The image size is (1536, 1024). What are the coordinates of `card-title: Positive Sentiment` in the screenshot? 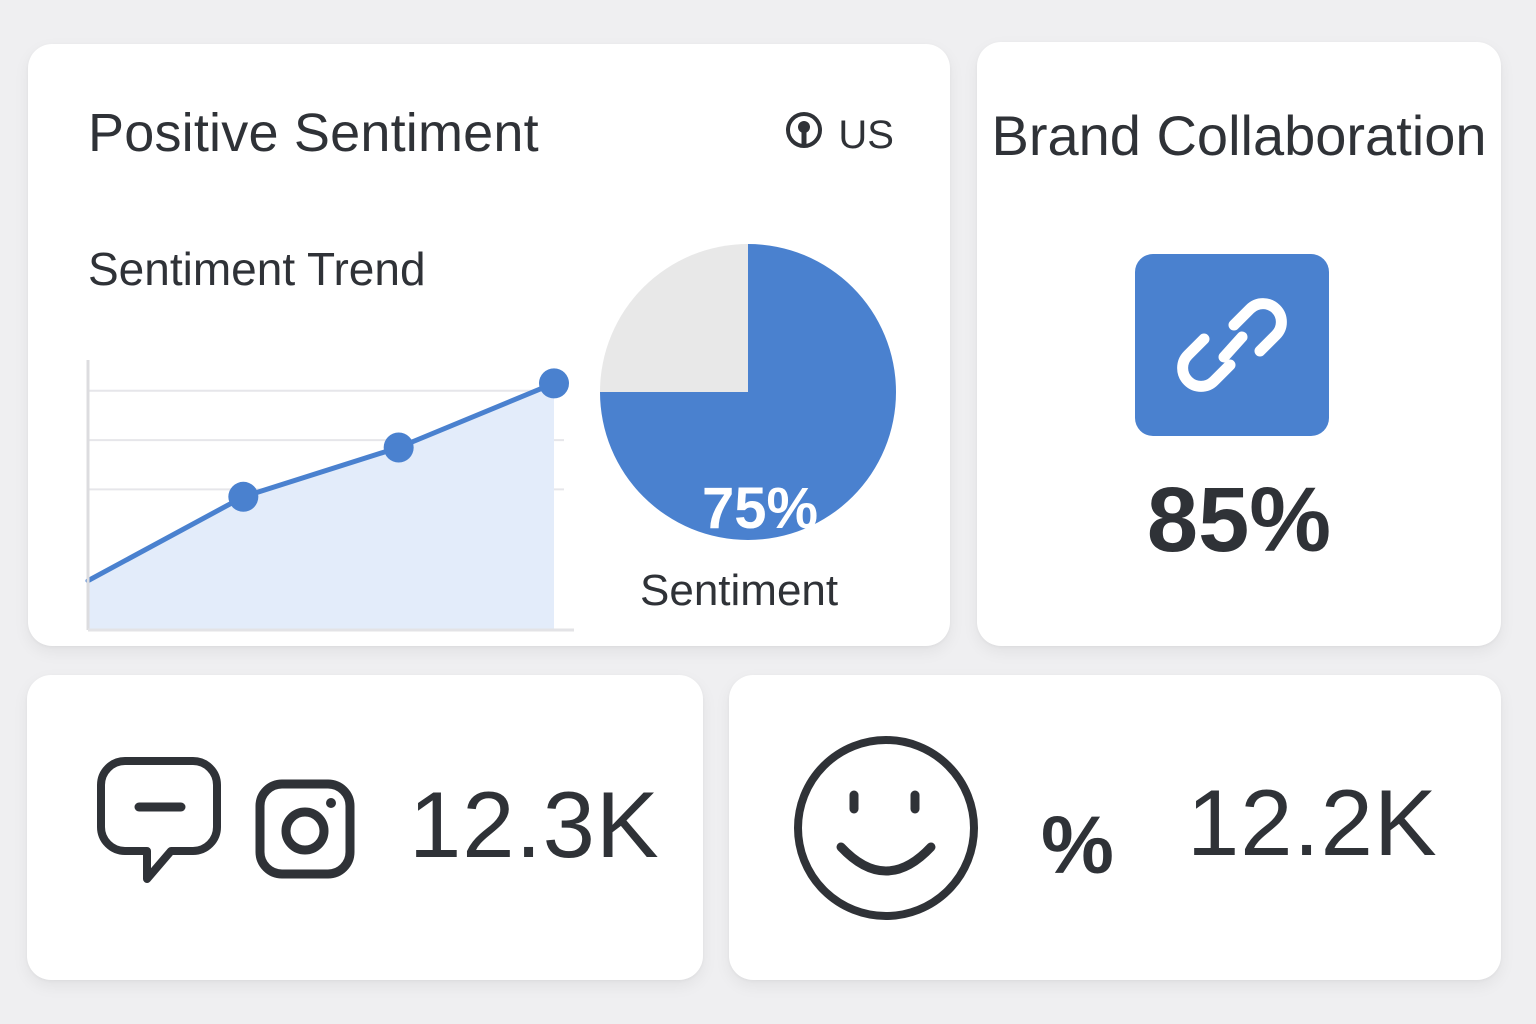 It's located at (313, 133).